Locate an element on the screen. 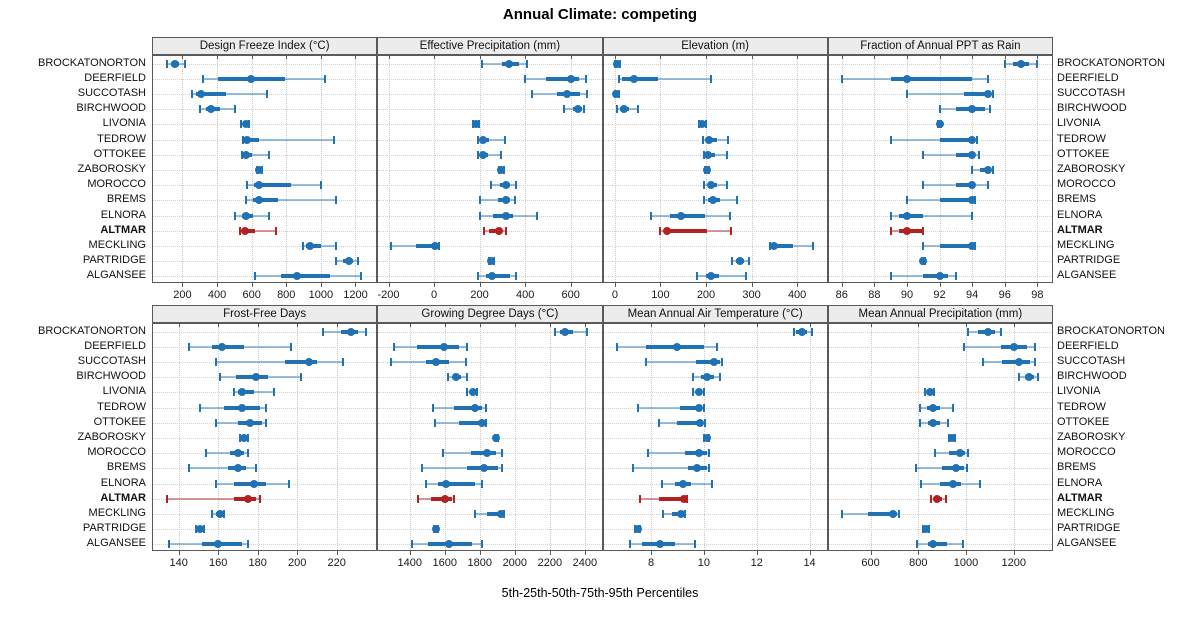 The width and height of the screenshot is (1200, 625). panel-strip-title: Elevation (m) is located at coordinates (715, 46).